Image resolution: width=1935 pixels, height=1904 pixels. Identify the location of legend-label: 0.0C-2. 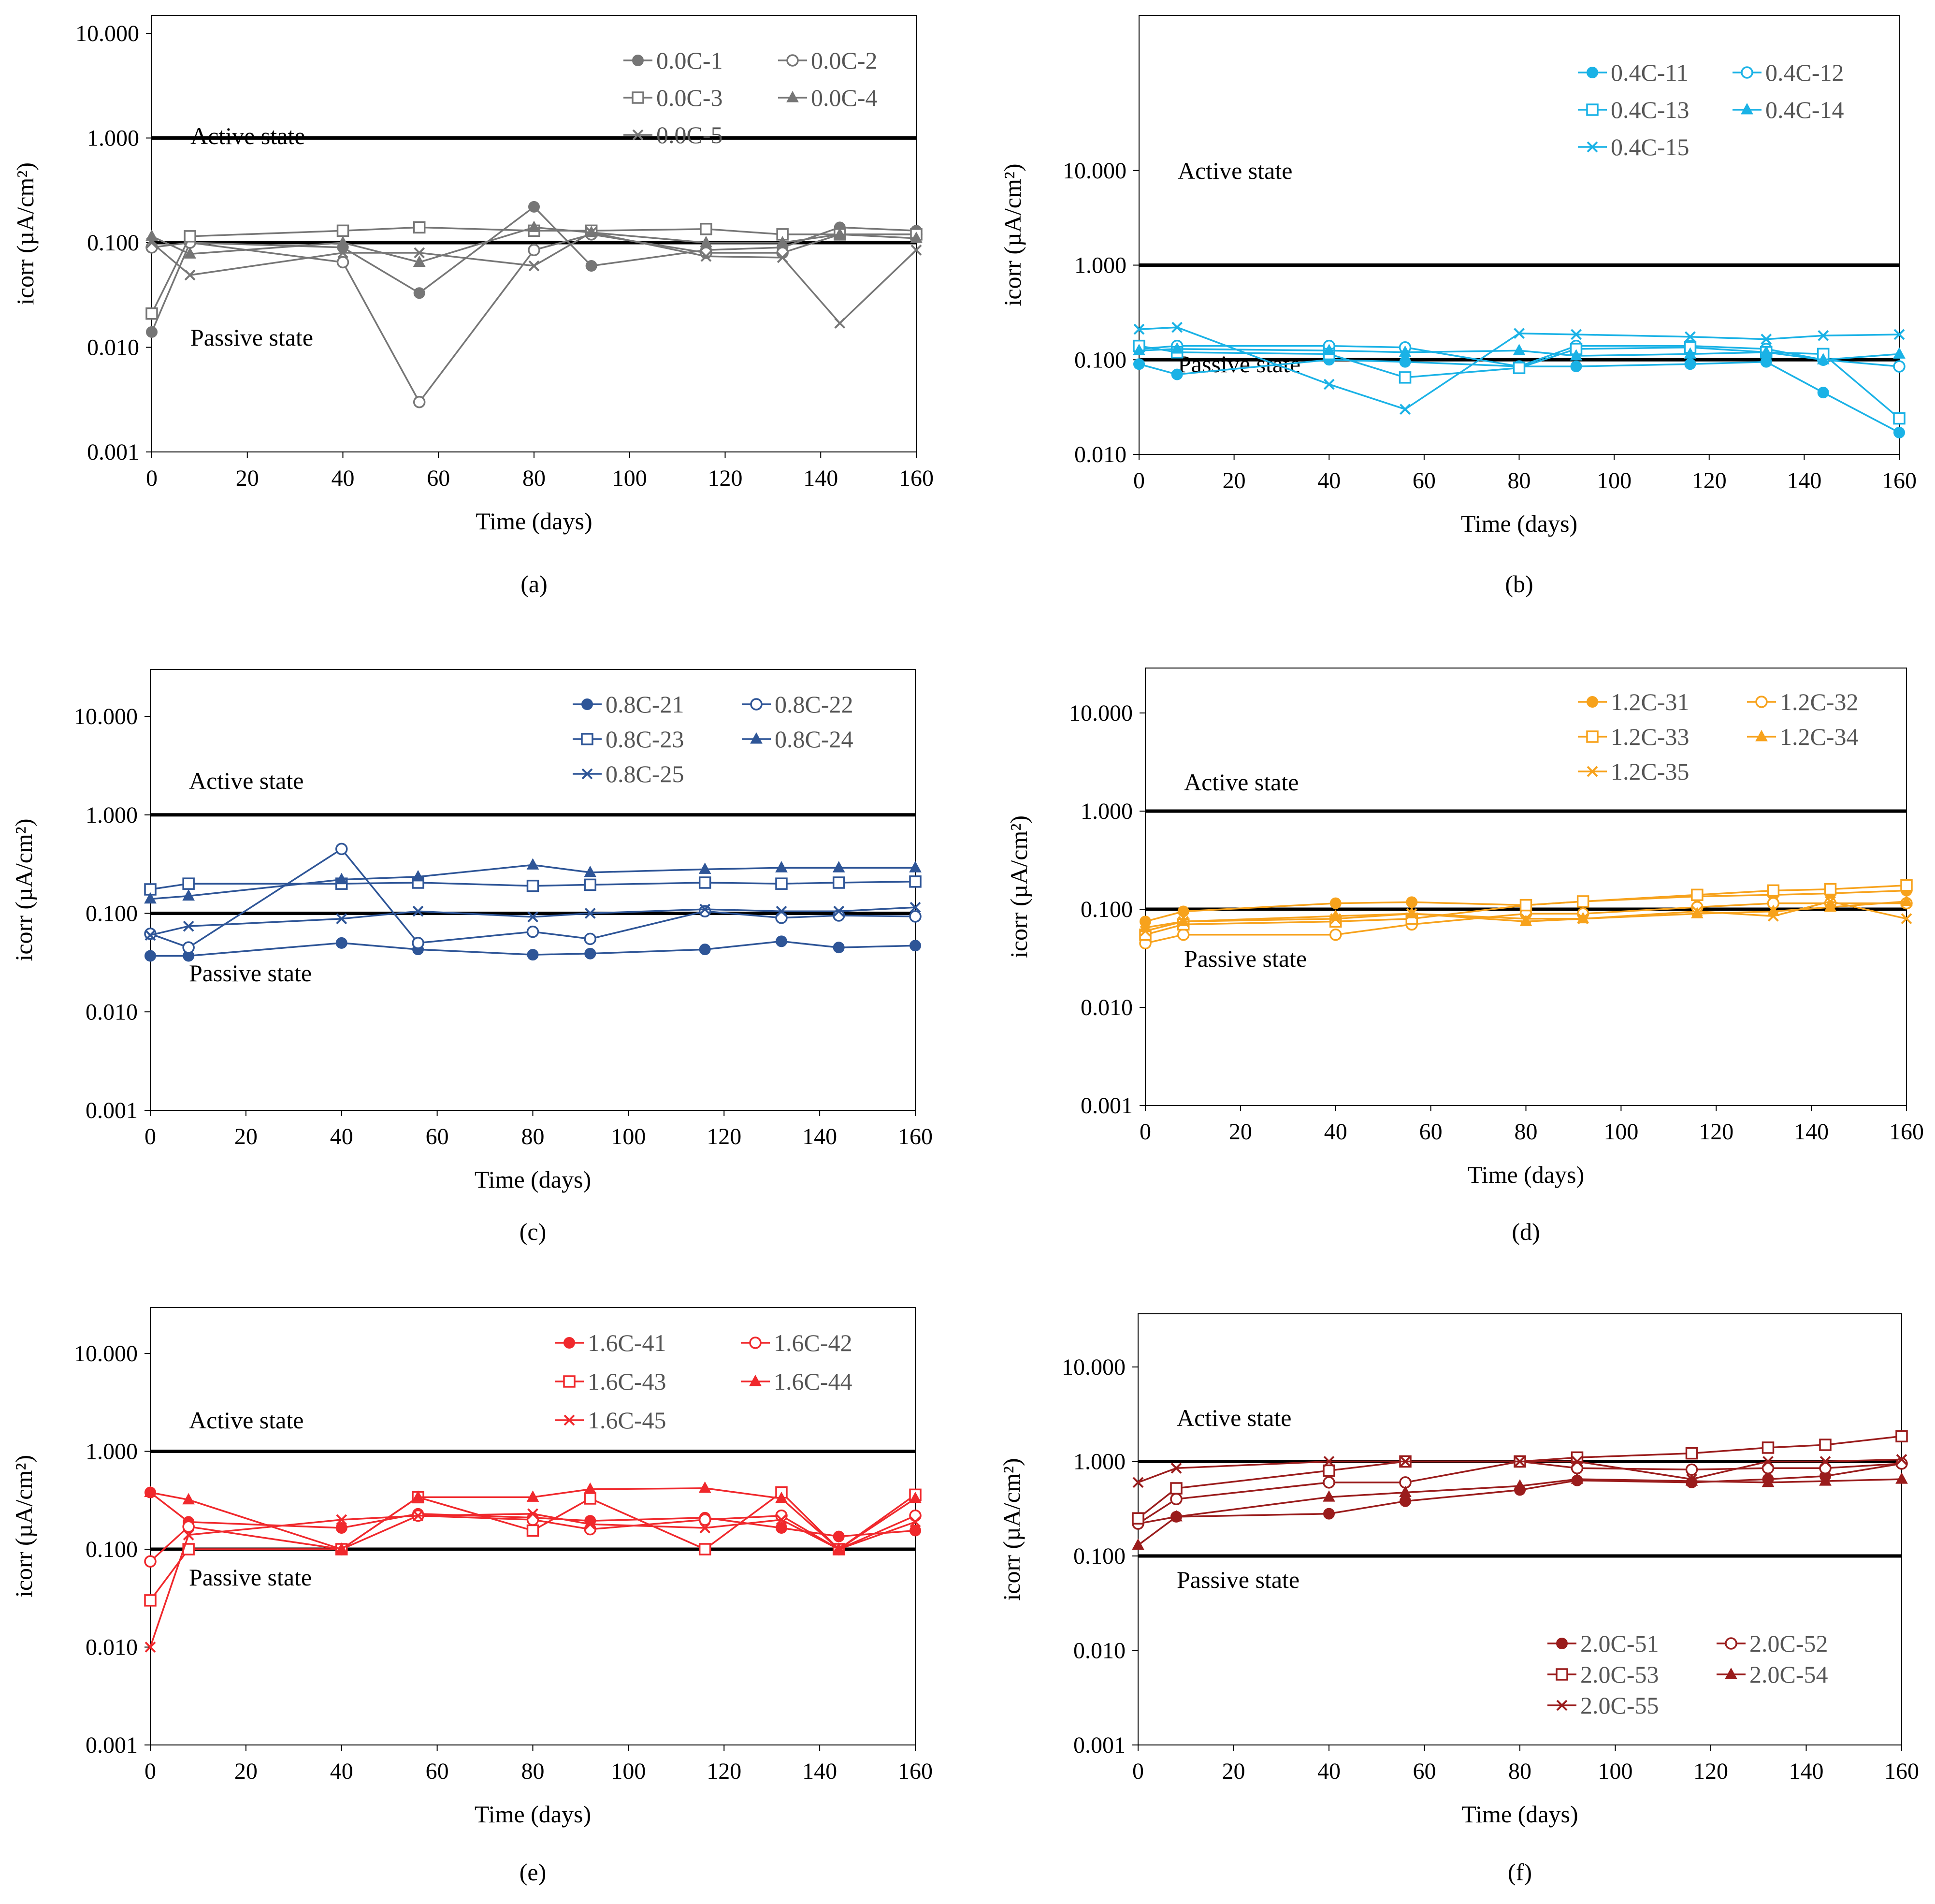
(844, 60).